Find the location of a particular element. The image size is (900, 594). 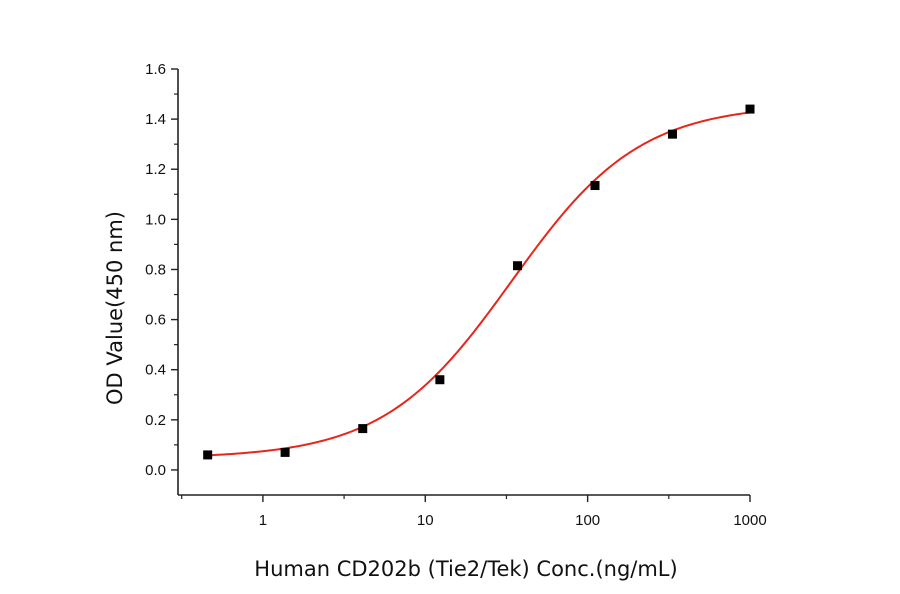

x-axis-title: Human CD202b (Tie2/Tek) Conc.(ng/mL) is located at coordinates (465, 569).